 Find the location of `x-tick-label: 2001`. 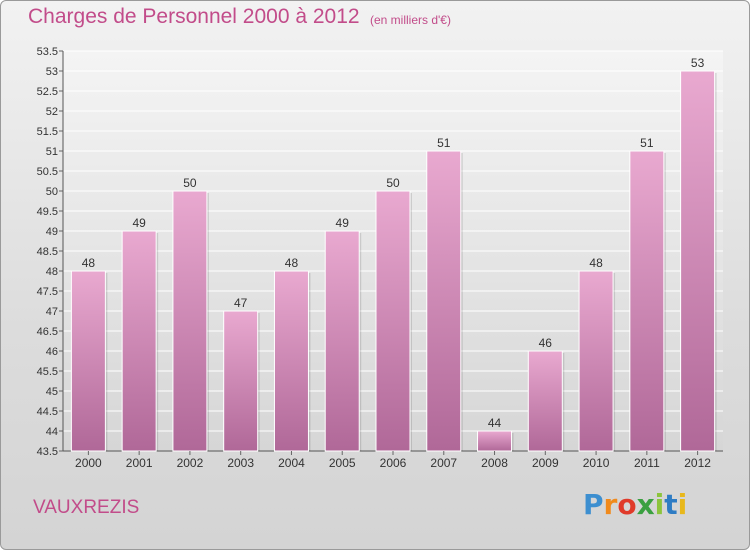

x-tick-label: 2001 is located at coordinates (139, 463).